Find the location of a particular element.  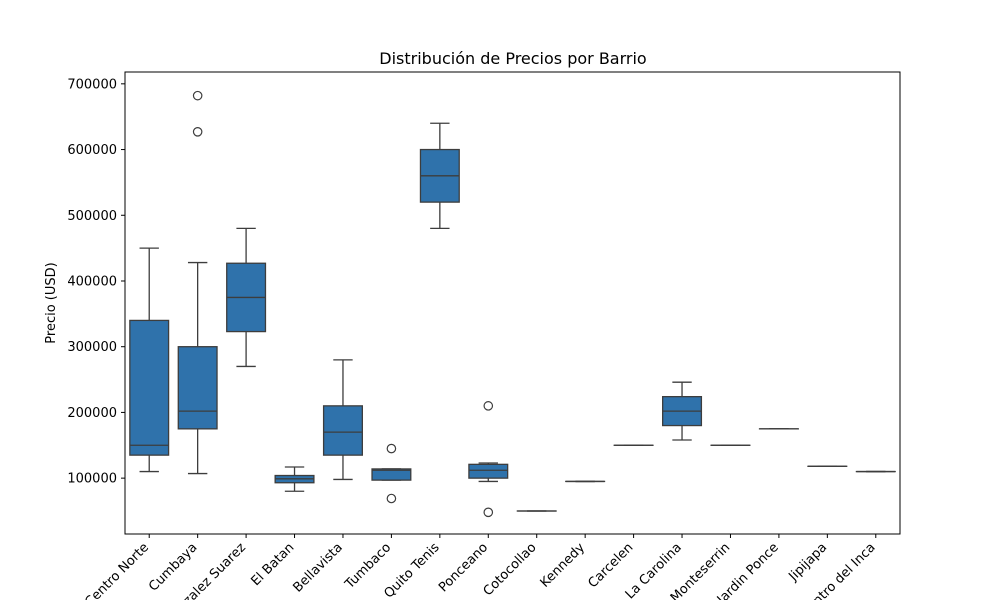

y-tick-label: 600000 is located at coordinates (92, 150).